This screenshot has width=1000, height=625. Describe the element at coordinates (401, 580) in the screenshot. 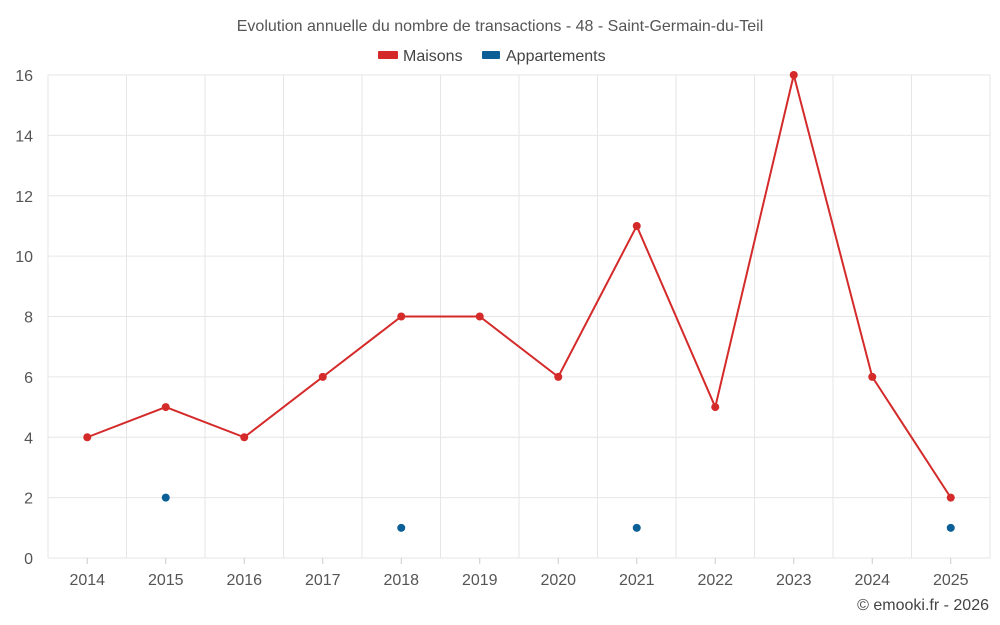

I see `x-tick-label: 2018` at that location.